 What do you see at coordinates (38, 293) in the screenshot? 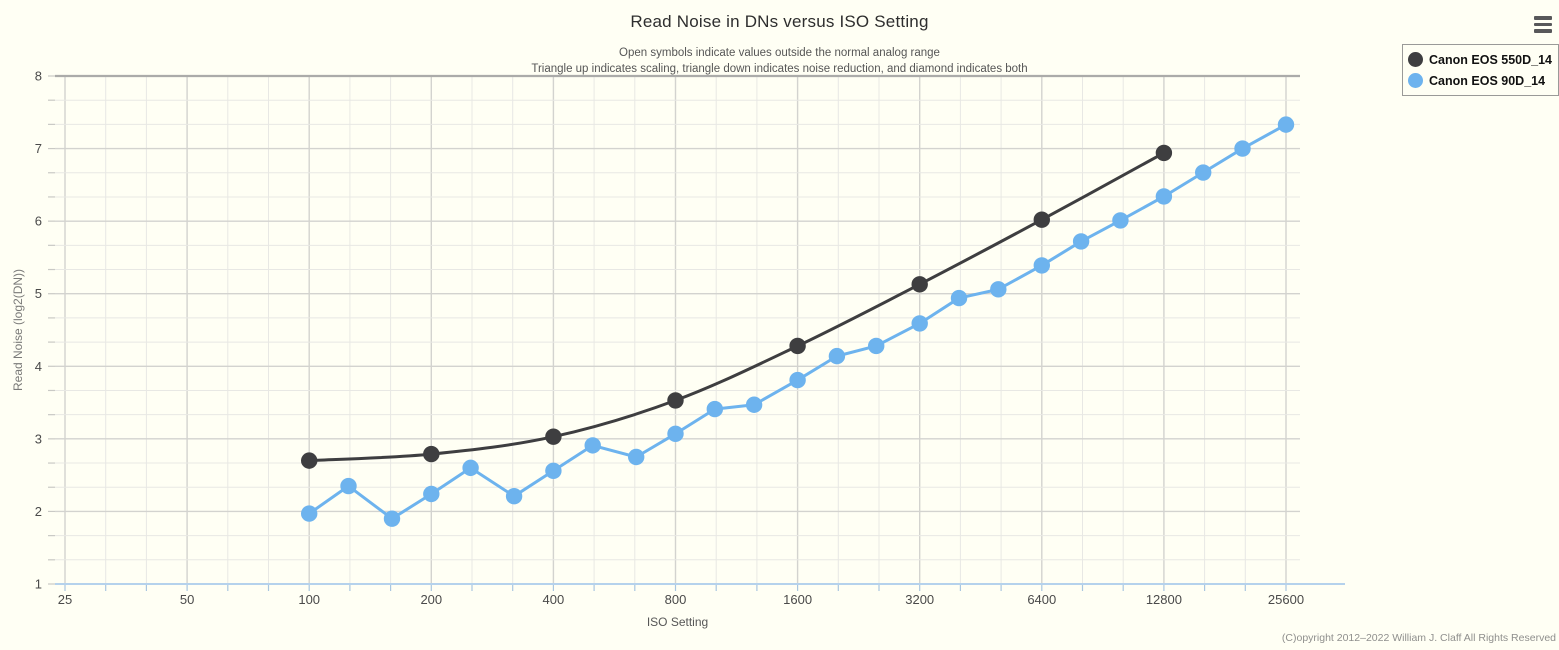
I see `y-tick-label: 5` at bounding box center [38, 293].